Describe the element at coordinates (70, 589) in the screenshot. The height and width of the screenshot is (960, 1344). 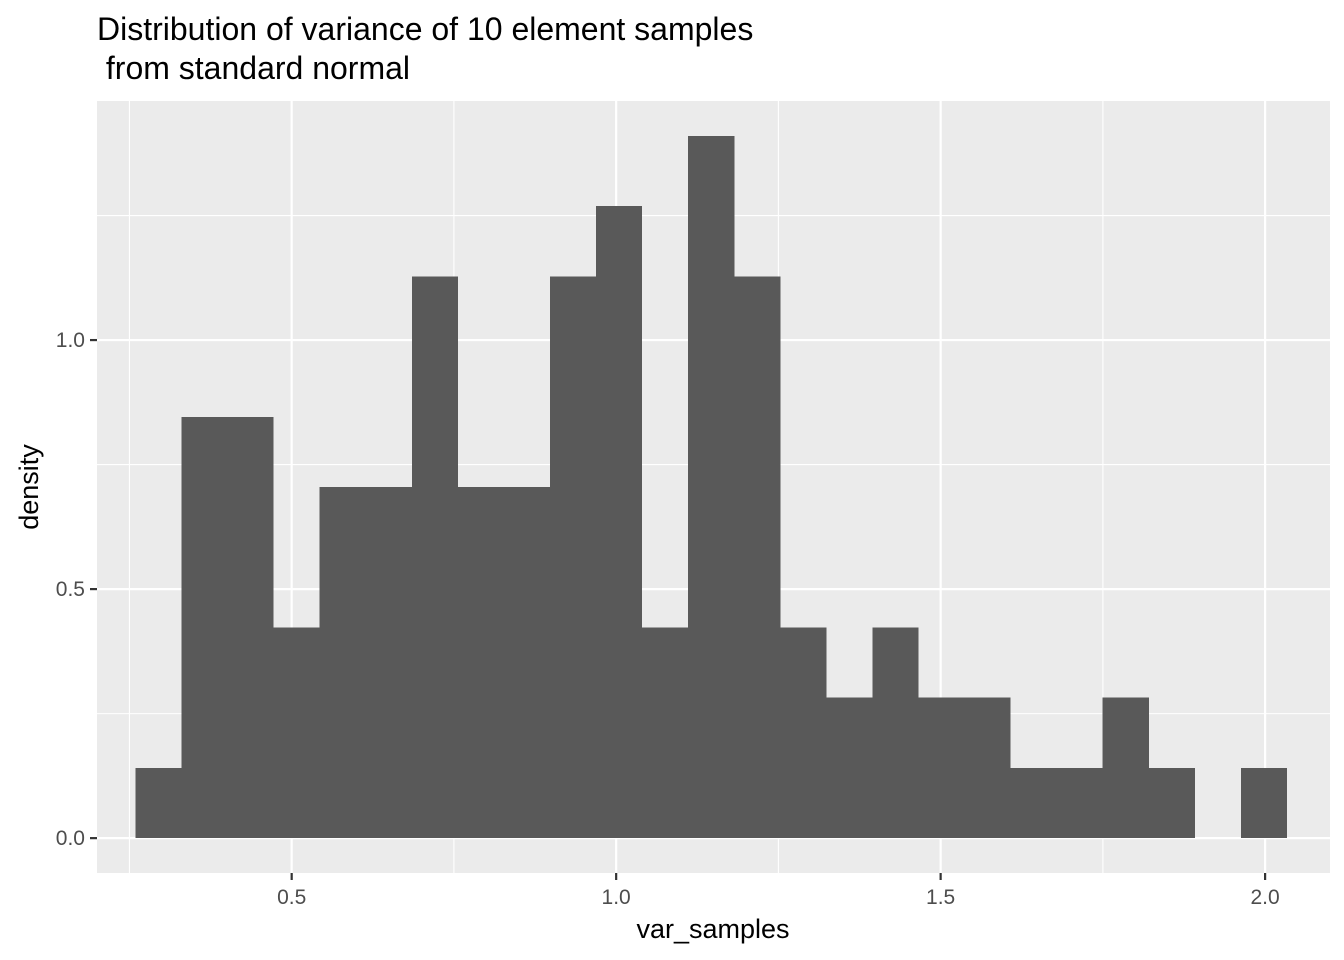
I see `y-tick-label: 0.5` at that location.